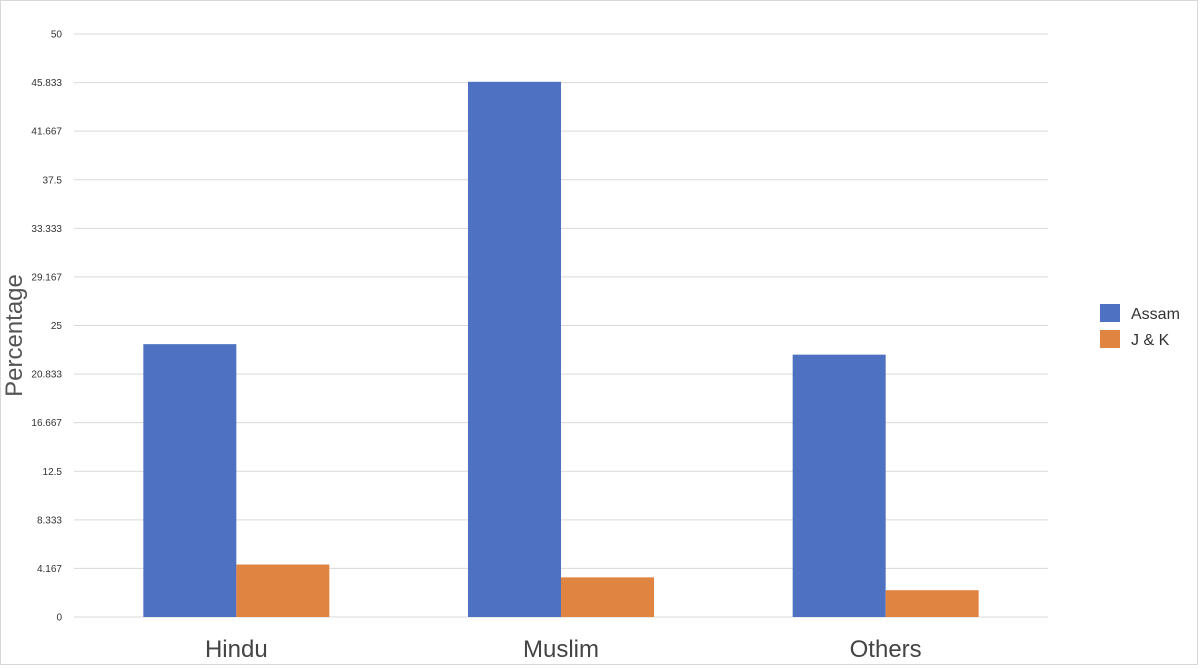 This screenshot has width=1200, height=669. Describe the element at coordinates (46, 277) in the screenshot. I see `y-tick-label: 29.167` at that location.